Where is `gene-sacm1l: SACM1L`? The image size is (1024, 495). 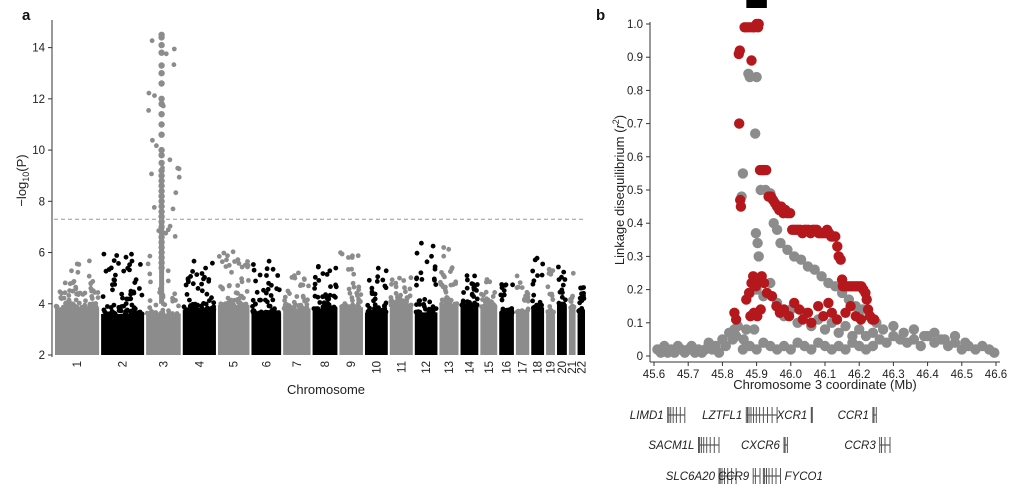
gene-sacm1l: SACM1L is located at coordinates (684, 445).